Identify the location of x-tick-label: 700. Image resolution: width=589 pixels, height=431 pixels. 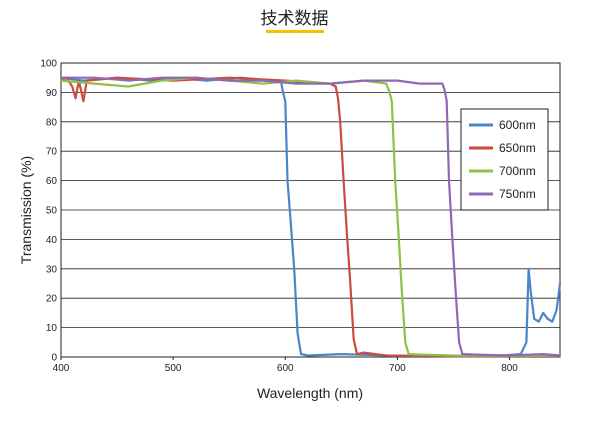
(397, 368).